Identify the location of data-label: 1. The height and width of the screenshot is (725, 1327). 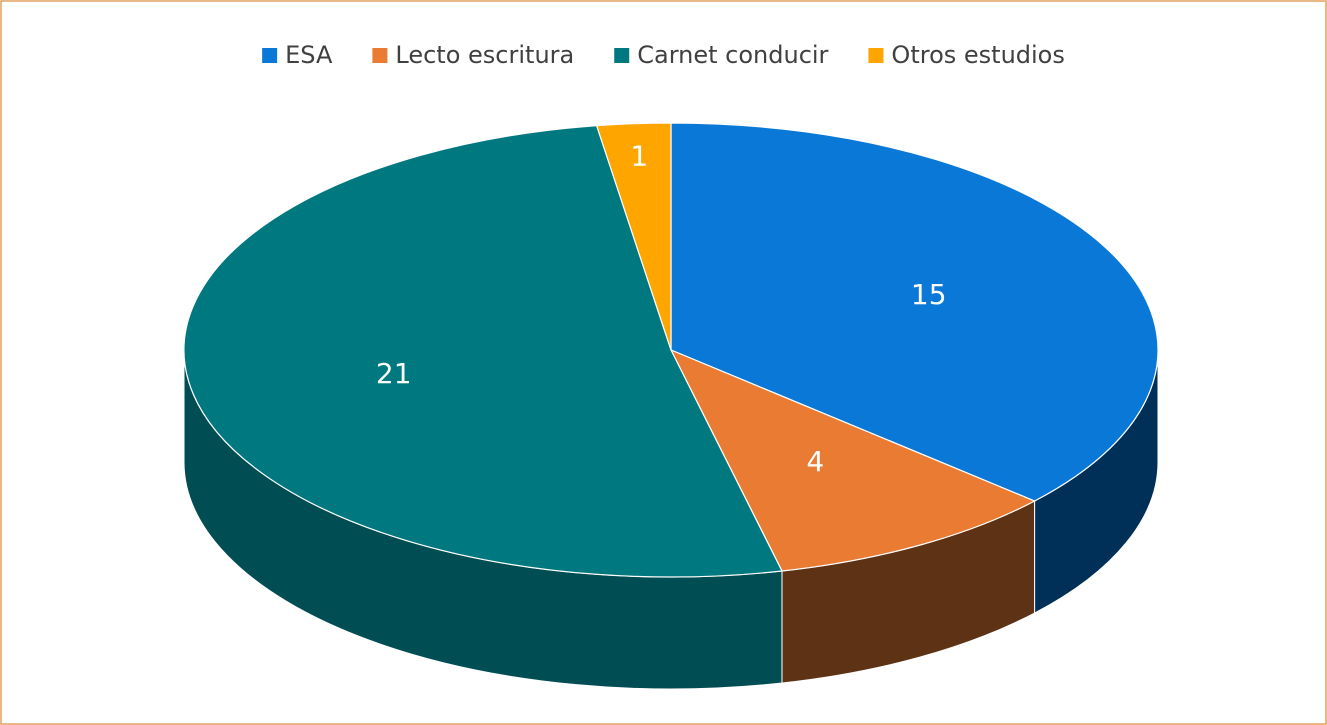
(639, 156).